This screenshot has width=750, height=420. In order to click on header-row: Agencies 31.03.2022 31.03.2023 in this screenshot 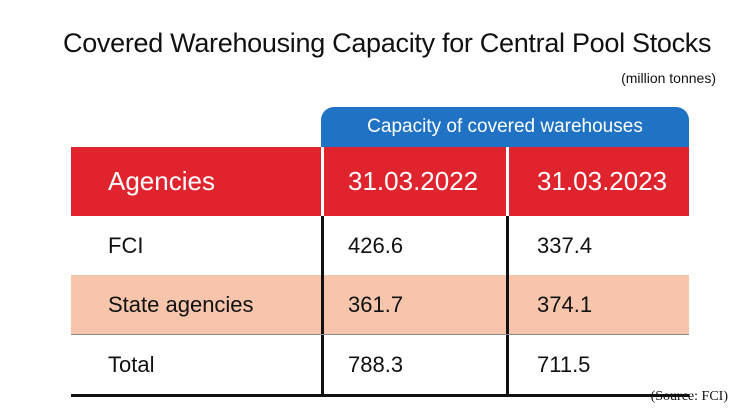, I will do `click(380, 181)`.